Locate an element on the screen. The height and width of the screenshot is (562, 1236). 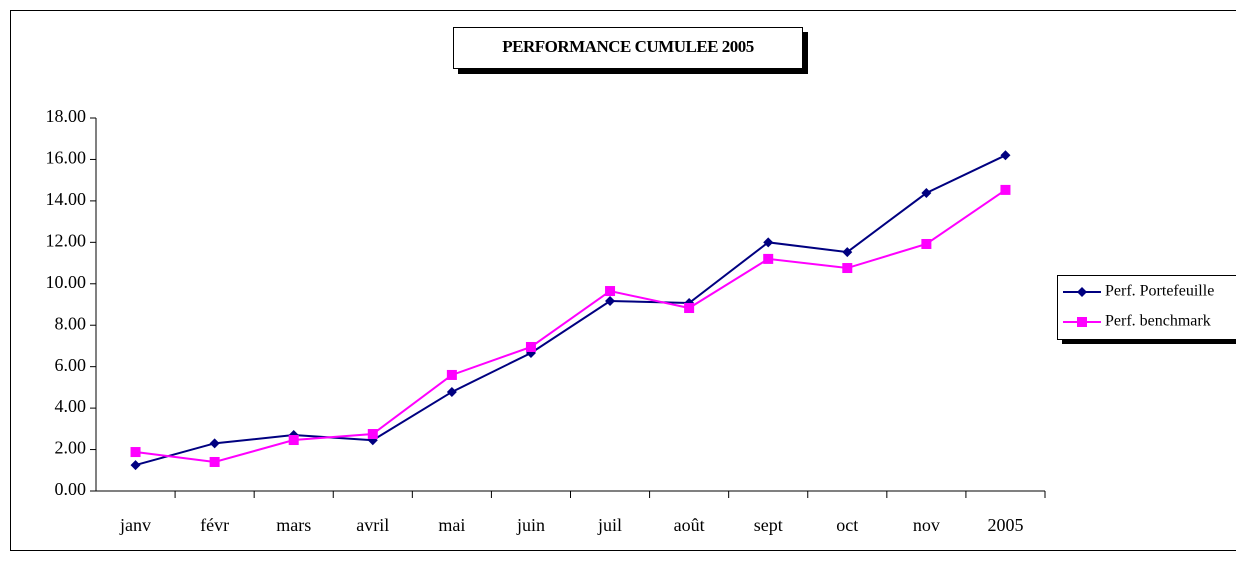
legend-label: Perf. Portefeuille is located at coordinates (1159, 291).